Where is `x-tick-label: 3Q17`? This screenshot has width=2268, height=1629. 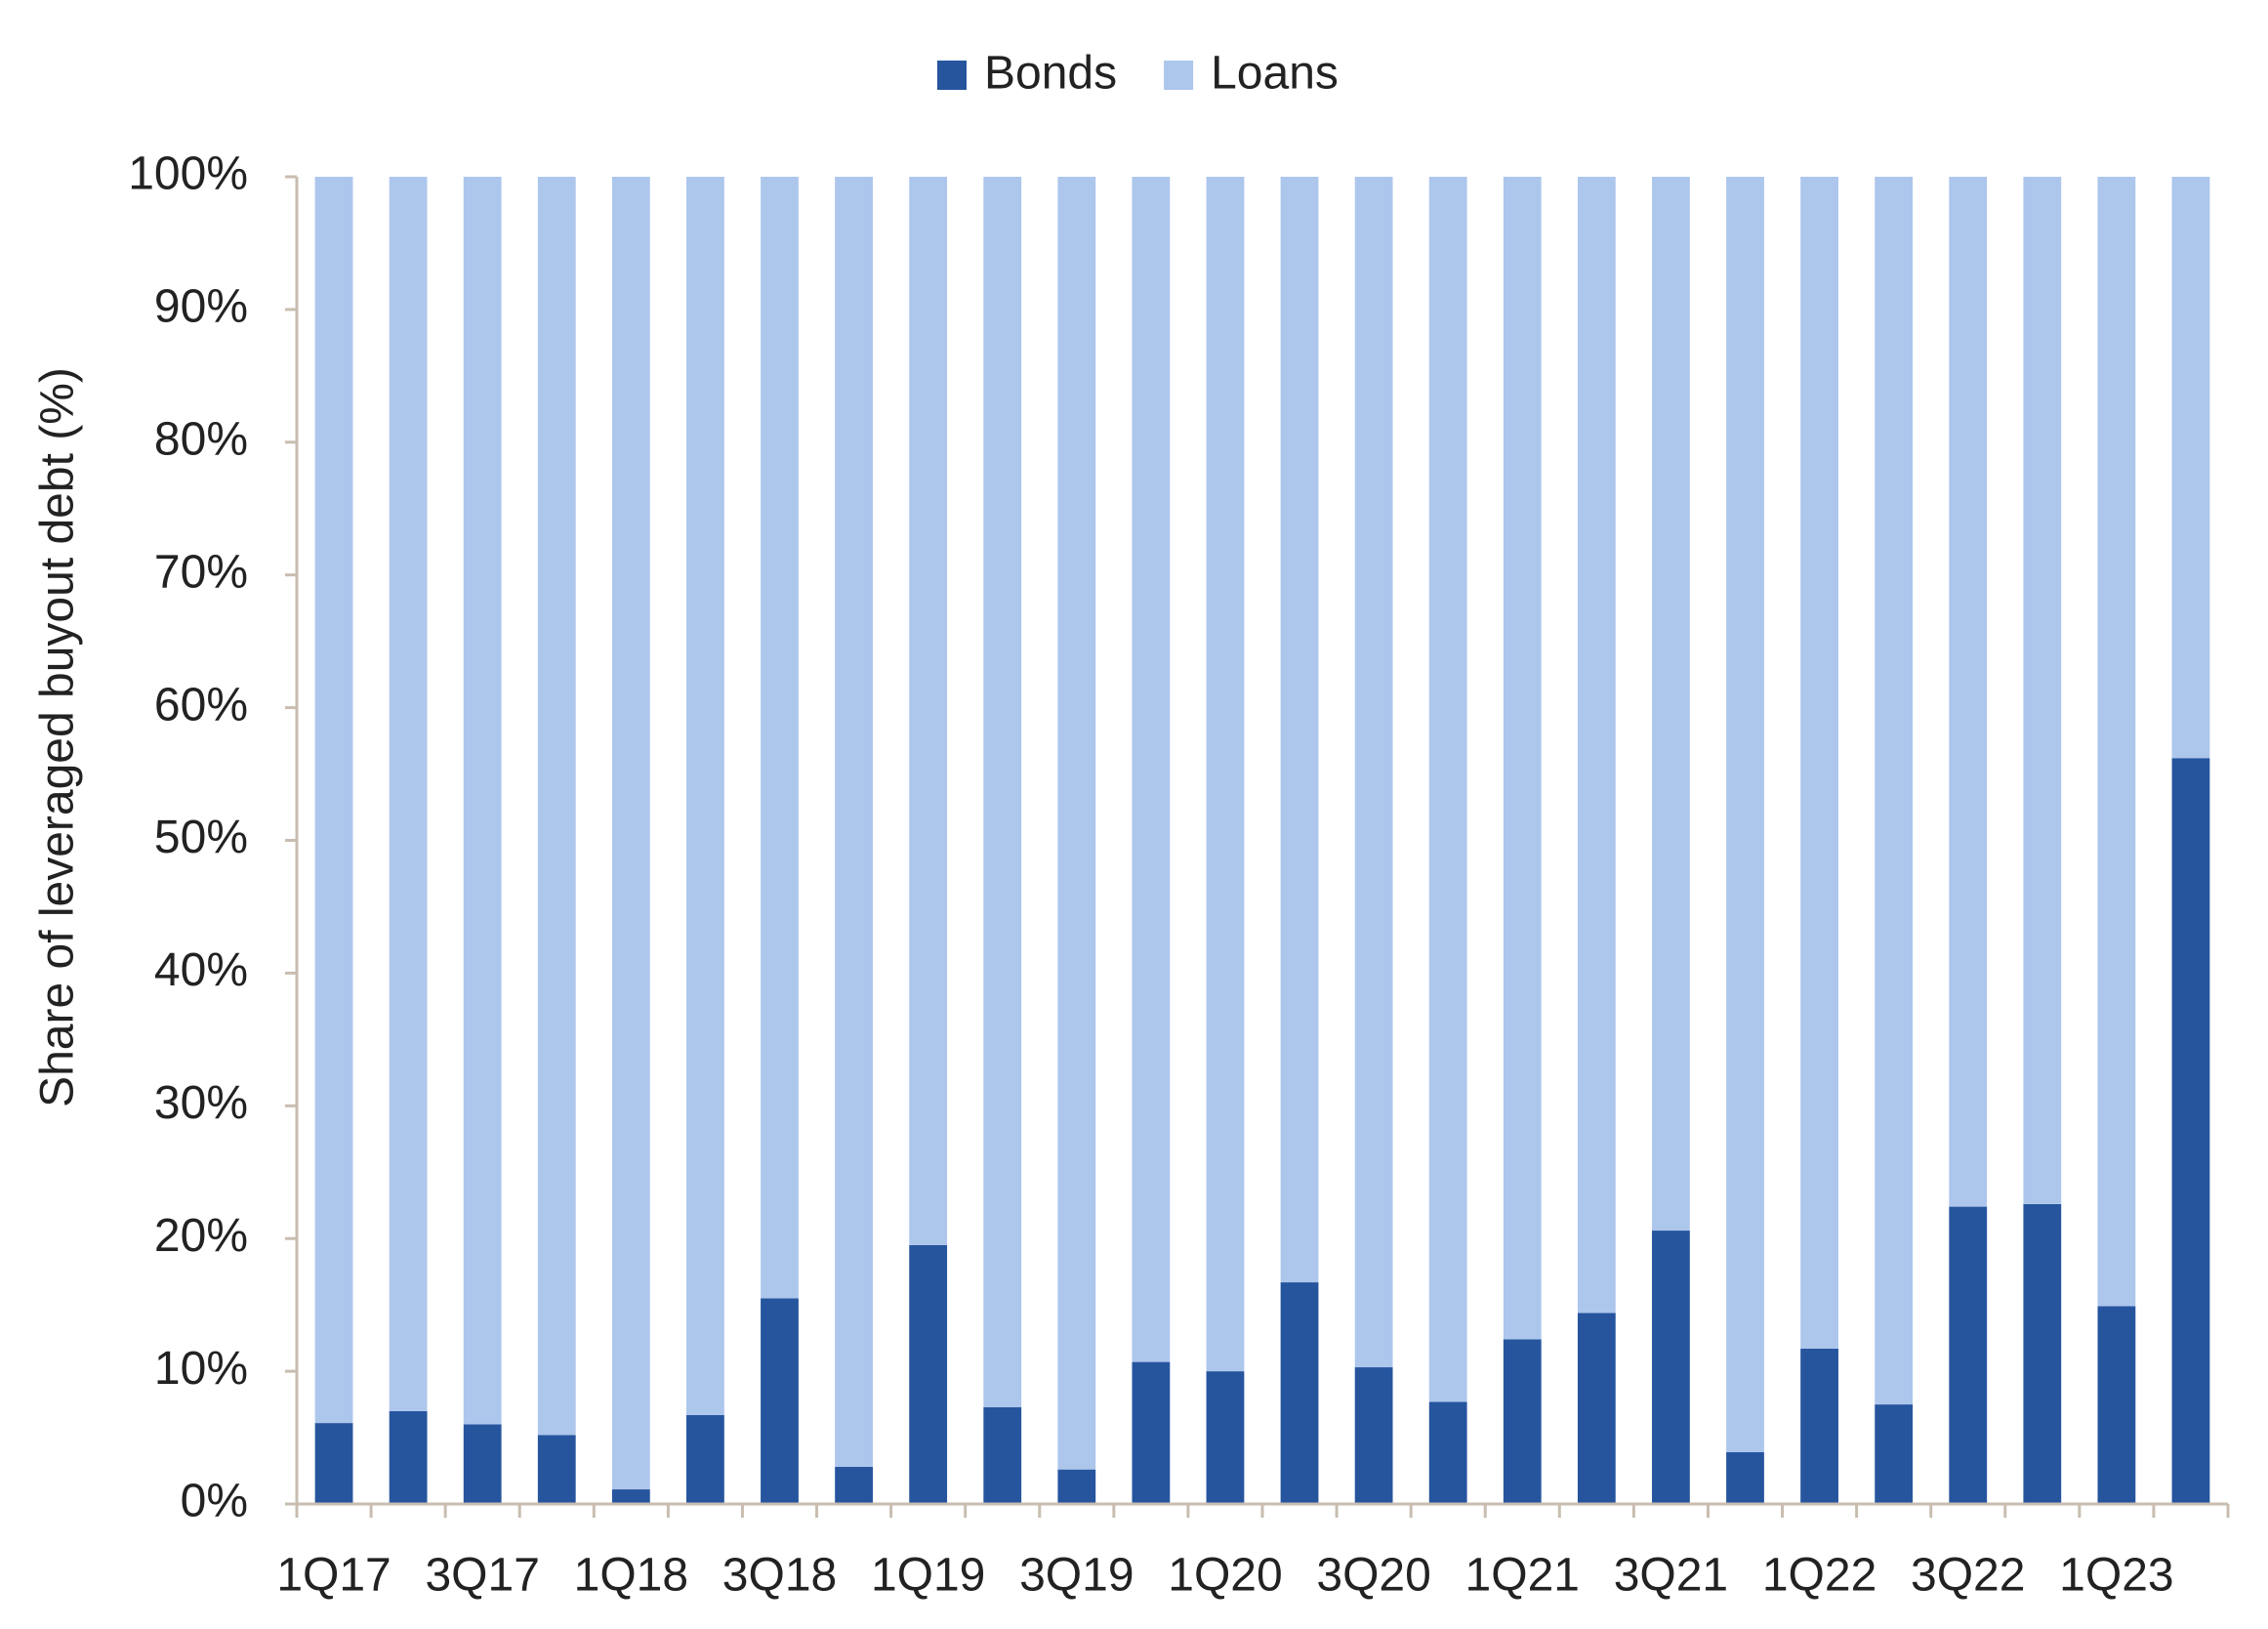 x-tick-label: 3Q17 is located at coordinates (482, 1576).